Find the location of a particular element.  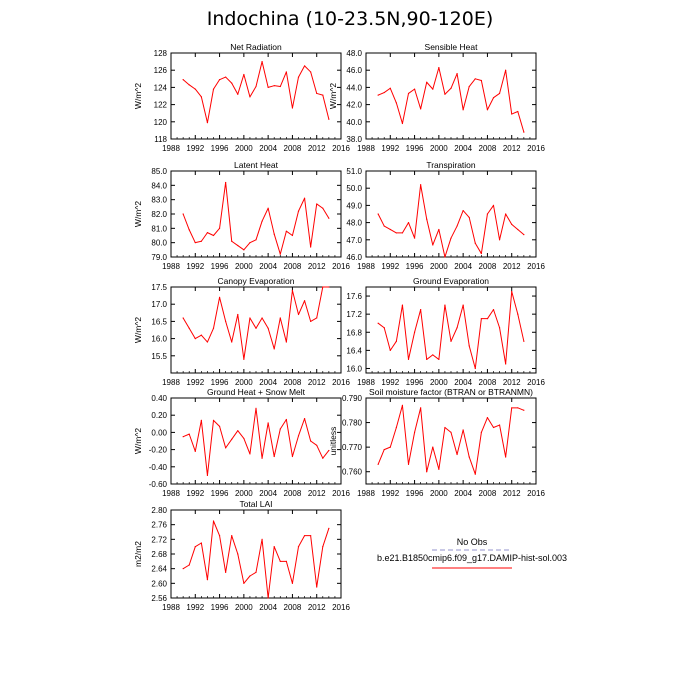

y-tick-label: 17.5 is located at coordinates (159, 287).